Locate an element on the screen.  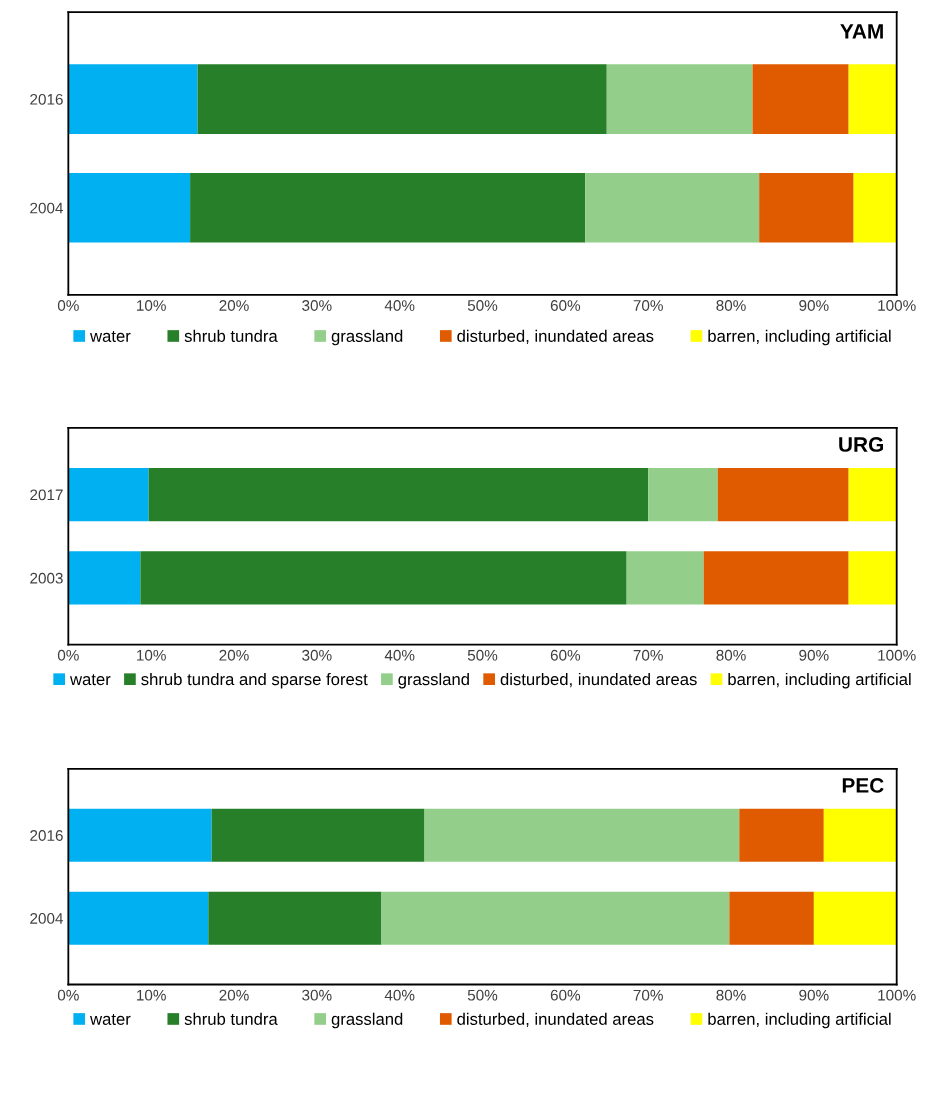
chart-title: YAM is located at coordinates (861, 31).